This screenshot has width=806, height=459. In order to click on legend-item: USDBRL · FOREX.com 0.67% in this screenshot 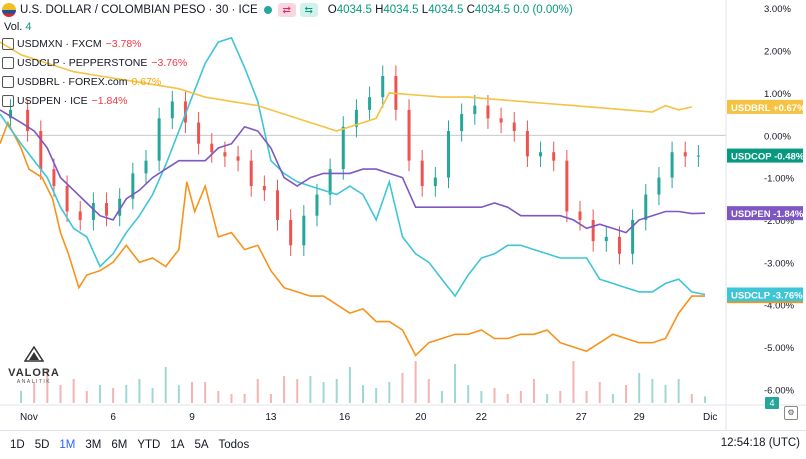, I will do `click(81, 82)`.